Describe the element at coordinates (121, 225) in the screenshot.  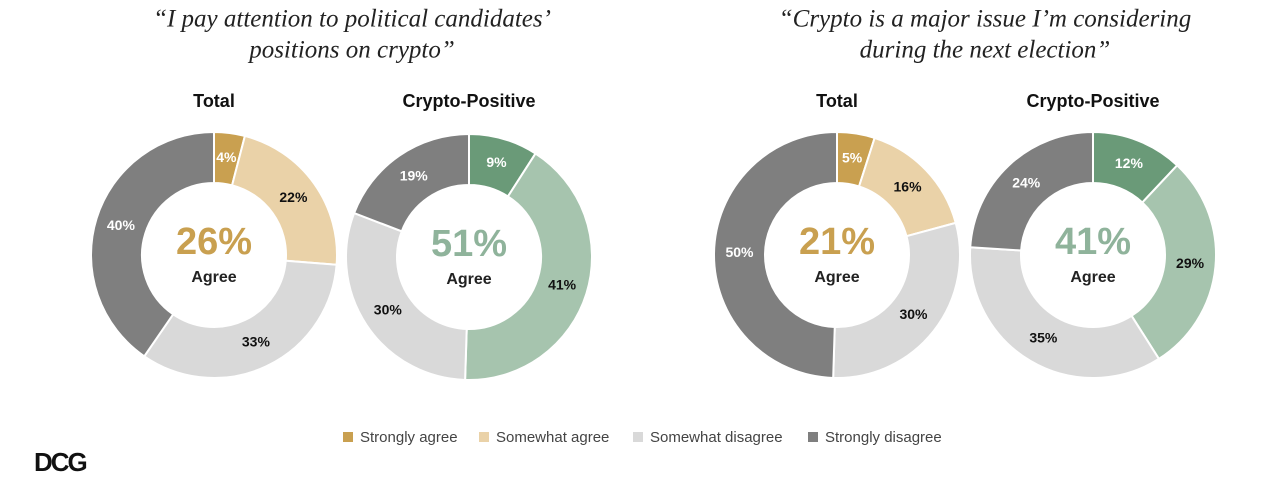
I see `data-label: 40%` at that location.